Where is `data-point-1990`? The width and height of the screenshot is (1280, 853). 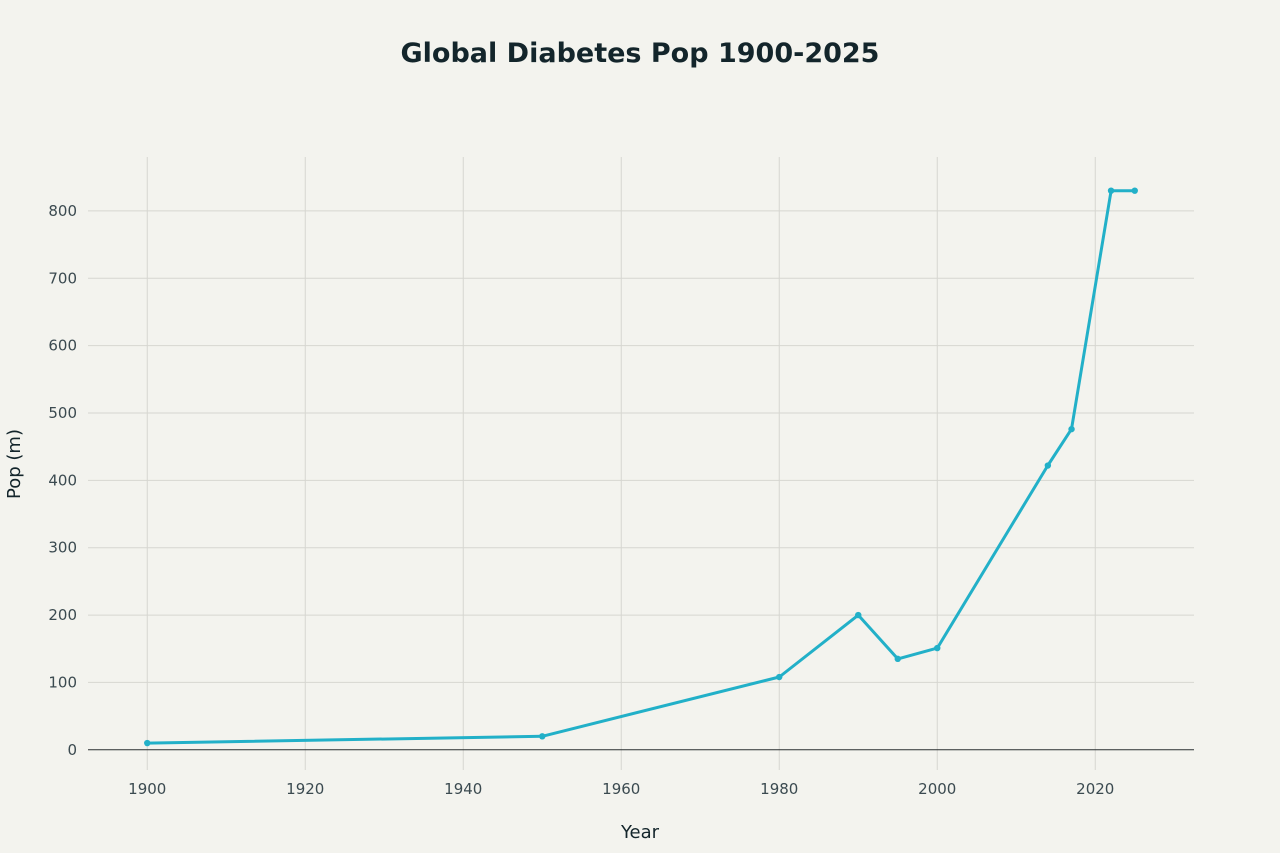
data-point-1990 is located at coordinates (858, 615).